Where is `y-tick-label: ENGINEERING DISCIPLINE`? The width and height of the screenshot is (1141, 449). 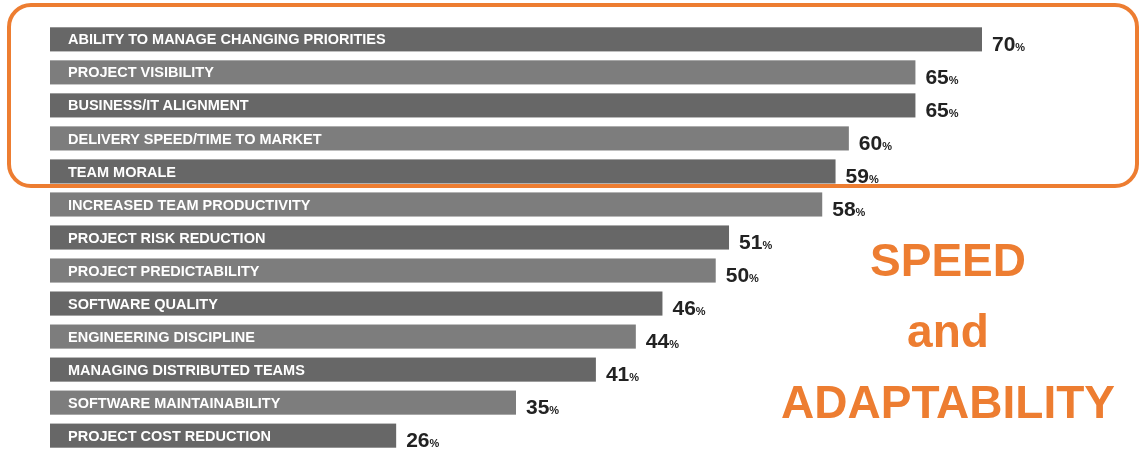
y-tick-label: ENGINEERING DISCIPLINE is located at coordinates (162, 336).